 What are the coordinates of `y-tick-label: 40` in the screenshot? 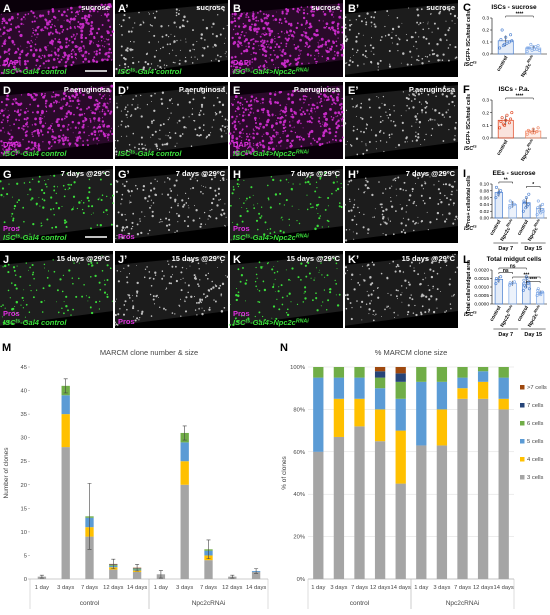 It's located at (24, 392).